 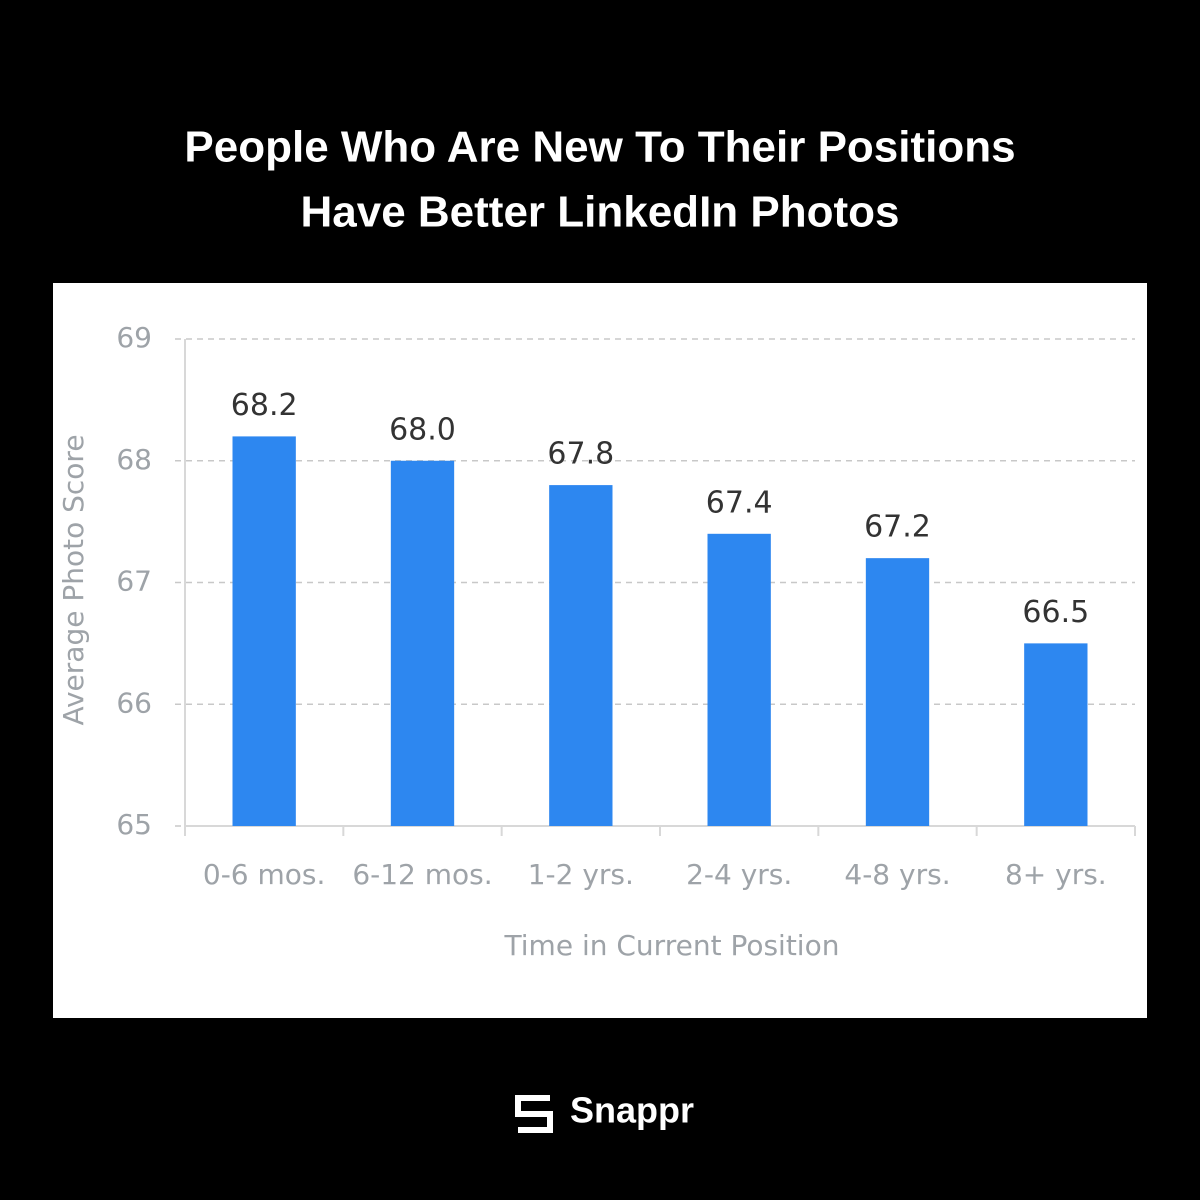 What do you see at coordinates (1056, 874) in the screenshot?
I see `x-tick-label: 8+ yrs.` at bounding box center [1056, 874].